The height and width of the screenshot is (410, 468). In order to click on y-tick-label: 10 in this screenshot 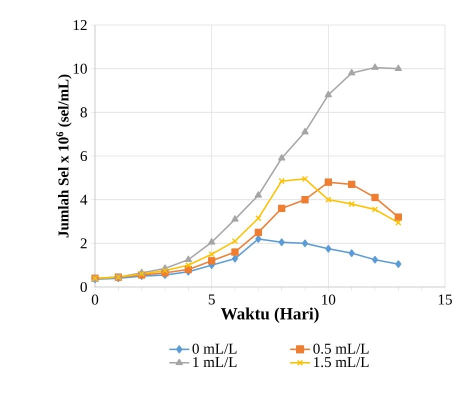, I will do `click(80, 69)`.